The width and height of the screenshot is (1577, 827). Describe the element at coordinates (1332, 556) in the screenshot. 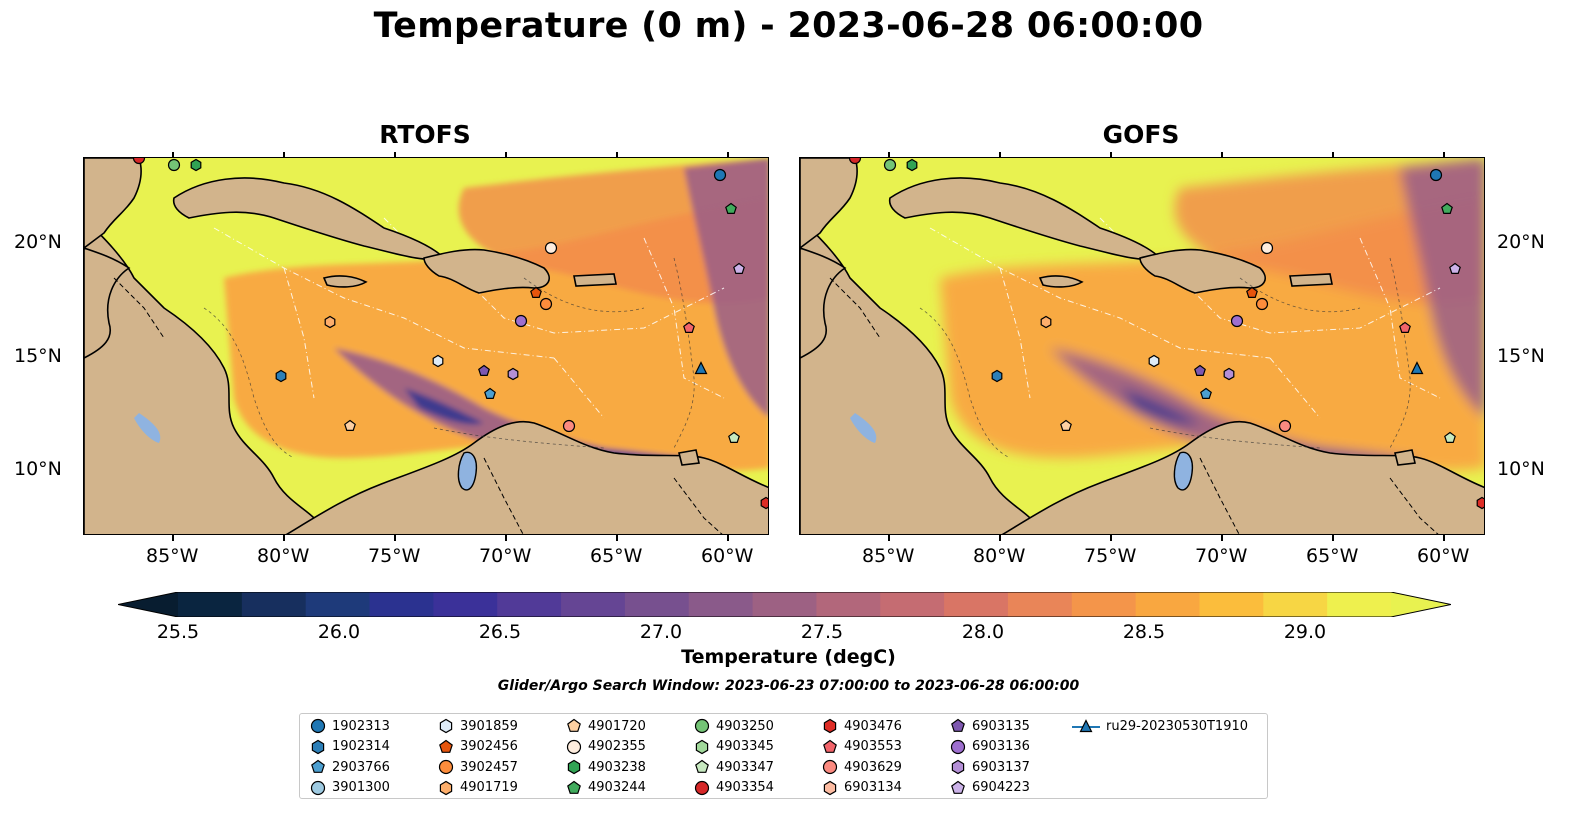

I see `right-lon-label: 65°W` at that location.